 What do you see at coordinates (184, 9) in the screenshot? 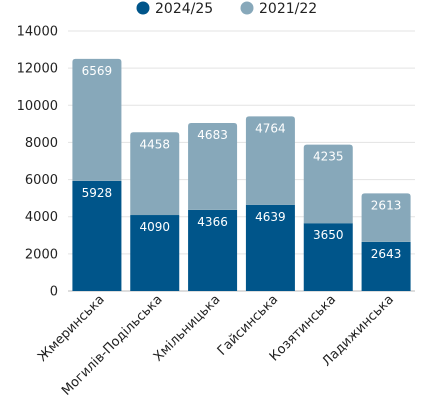
I see `legend-label: 2024/25` at bounding box center [184, 9].